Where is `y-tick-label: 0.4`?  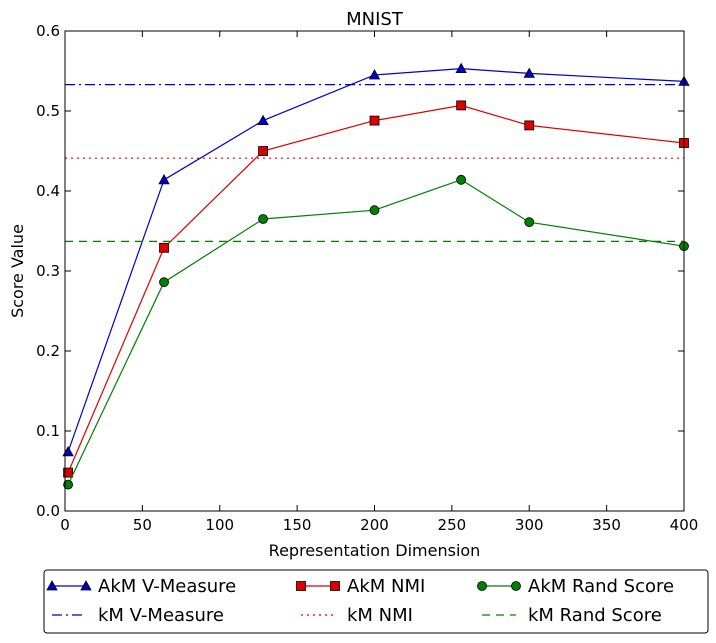 y-tick-label: 0.4 is located at coordinates (48, 191).